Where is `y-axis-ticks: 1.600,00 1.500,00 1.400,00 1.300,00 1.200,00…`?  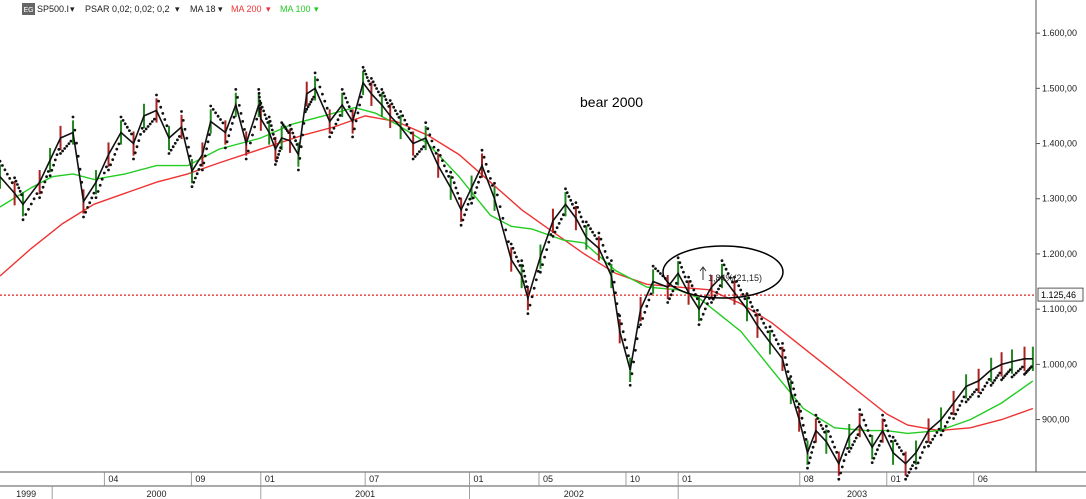
y-axis-ticks: 1.600,00 1.500,00 1.400,00 1.300,00 1.200,00… is located at coordinates (1056, 226).